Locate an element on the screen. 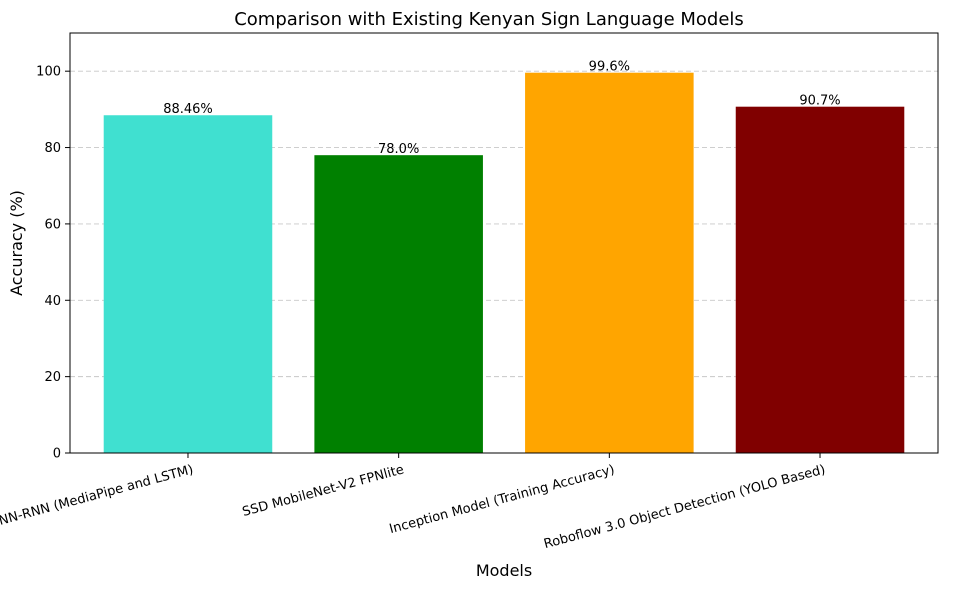  y-tick-label: 20 is located at coordinates (52, 377).